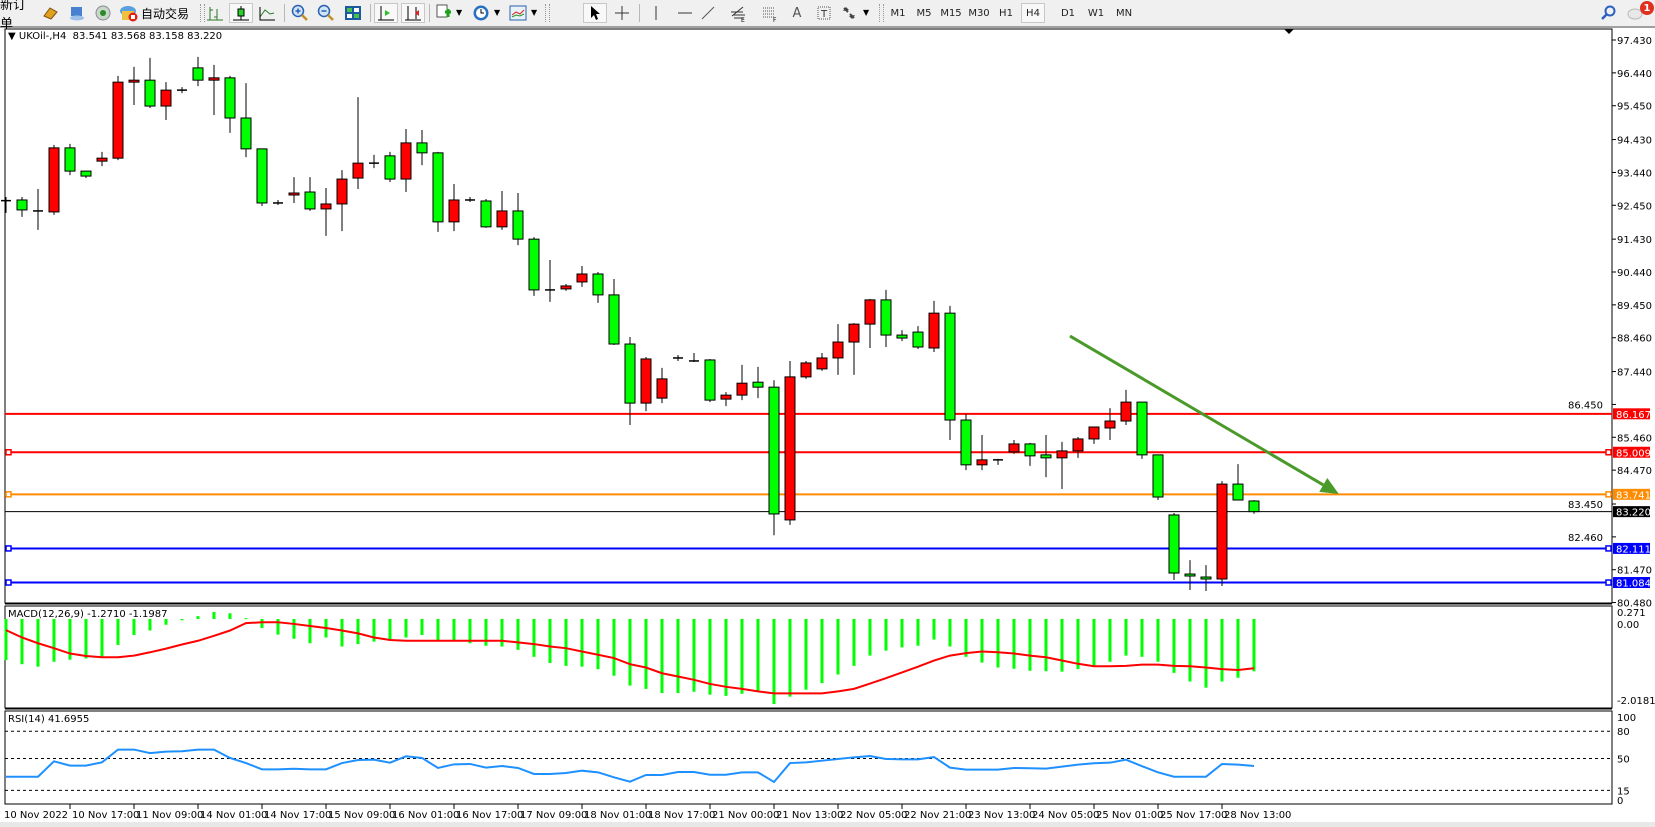  Describe the element at coordinates (738, 13) in the screenshot. I see `fibonacci-expansion-icon: E` at that location.